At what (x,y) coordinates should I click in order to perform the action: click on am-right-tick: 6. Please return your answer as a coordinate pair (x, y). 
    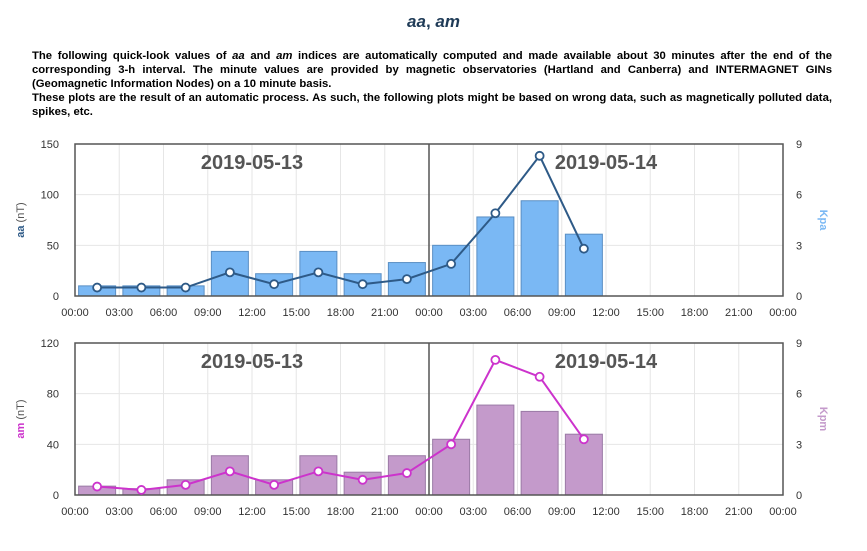
    Looking at the image, I should click on (799, 395).